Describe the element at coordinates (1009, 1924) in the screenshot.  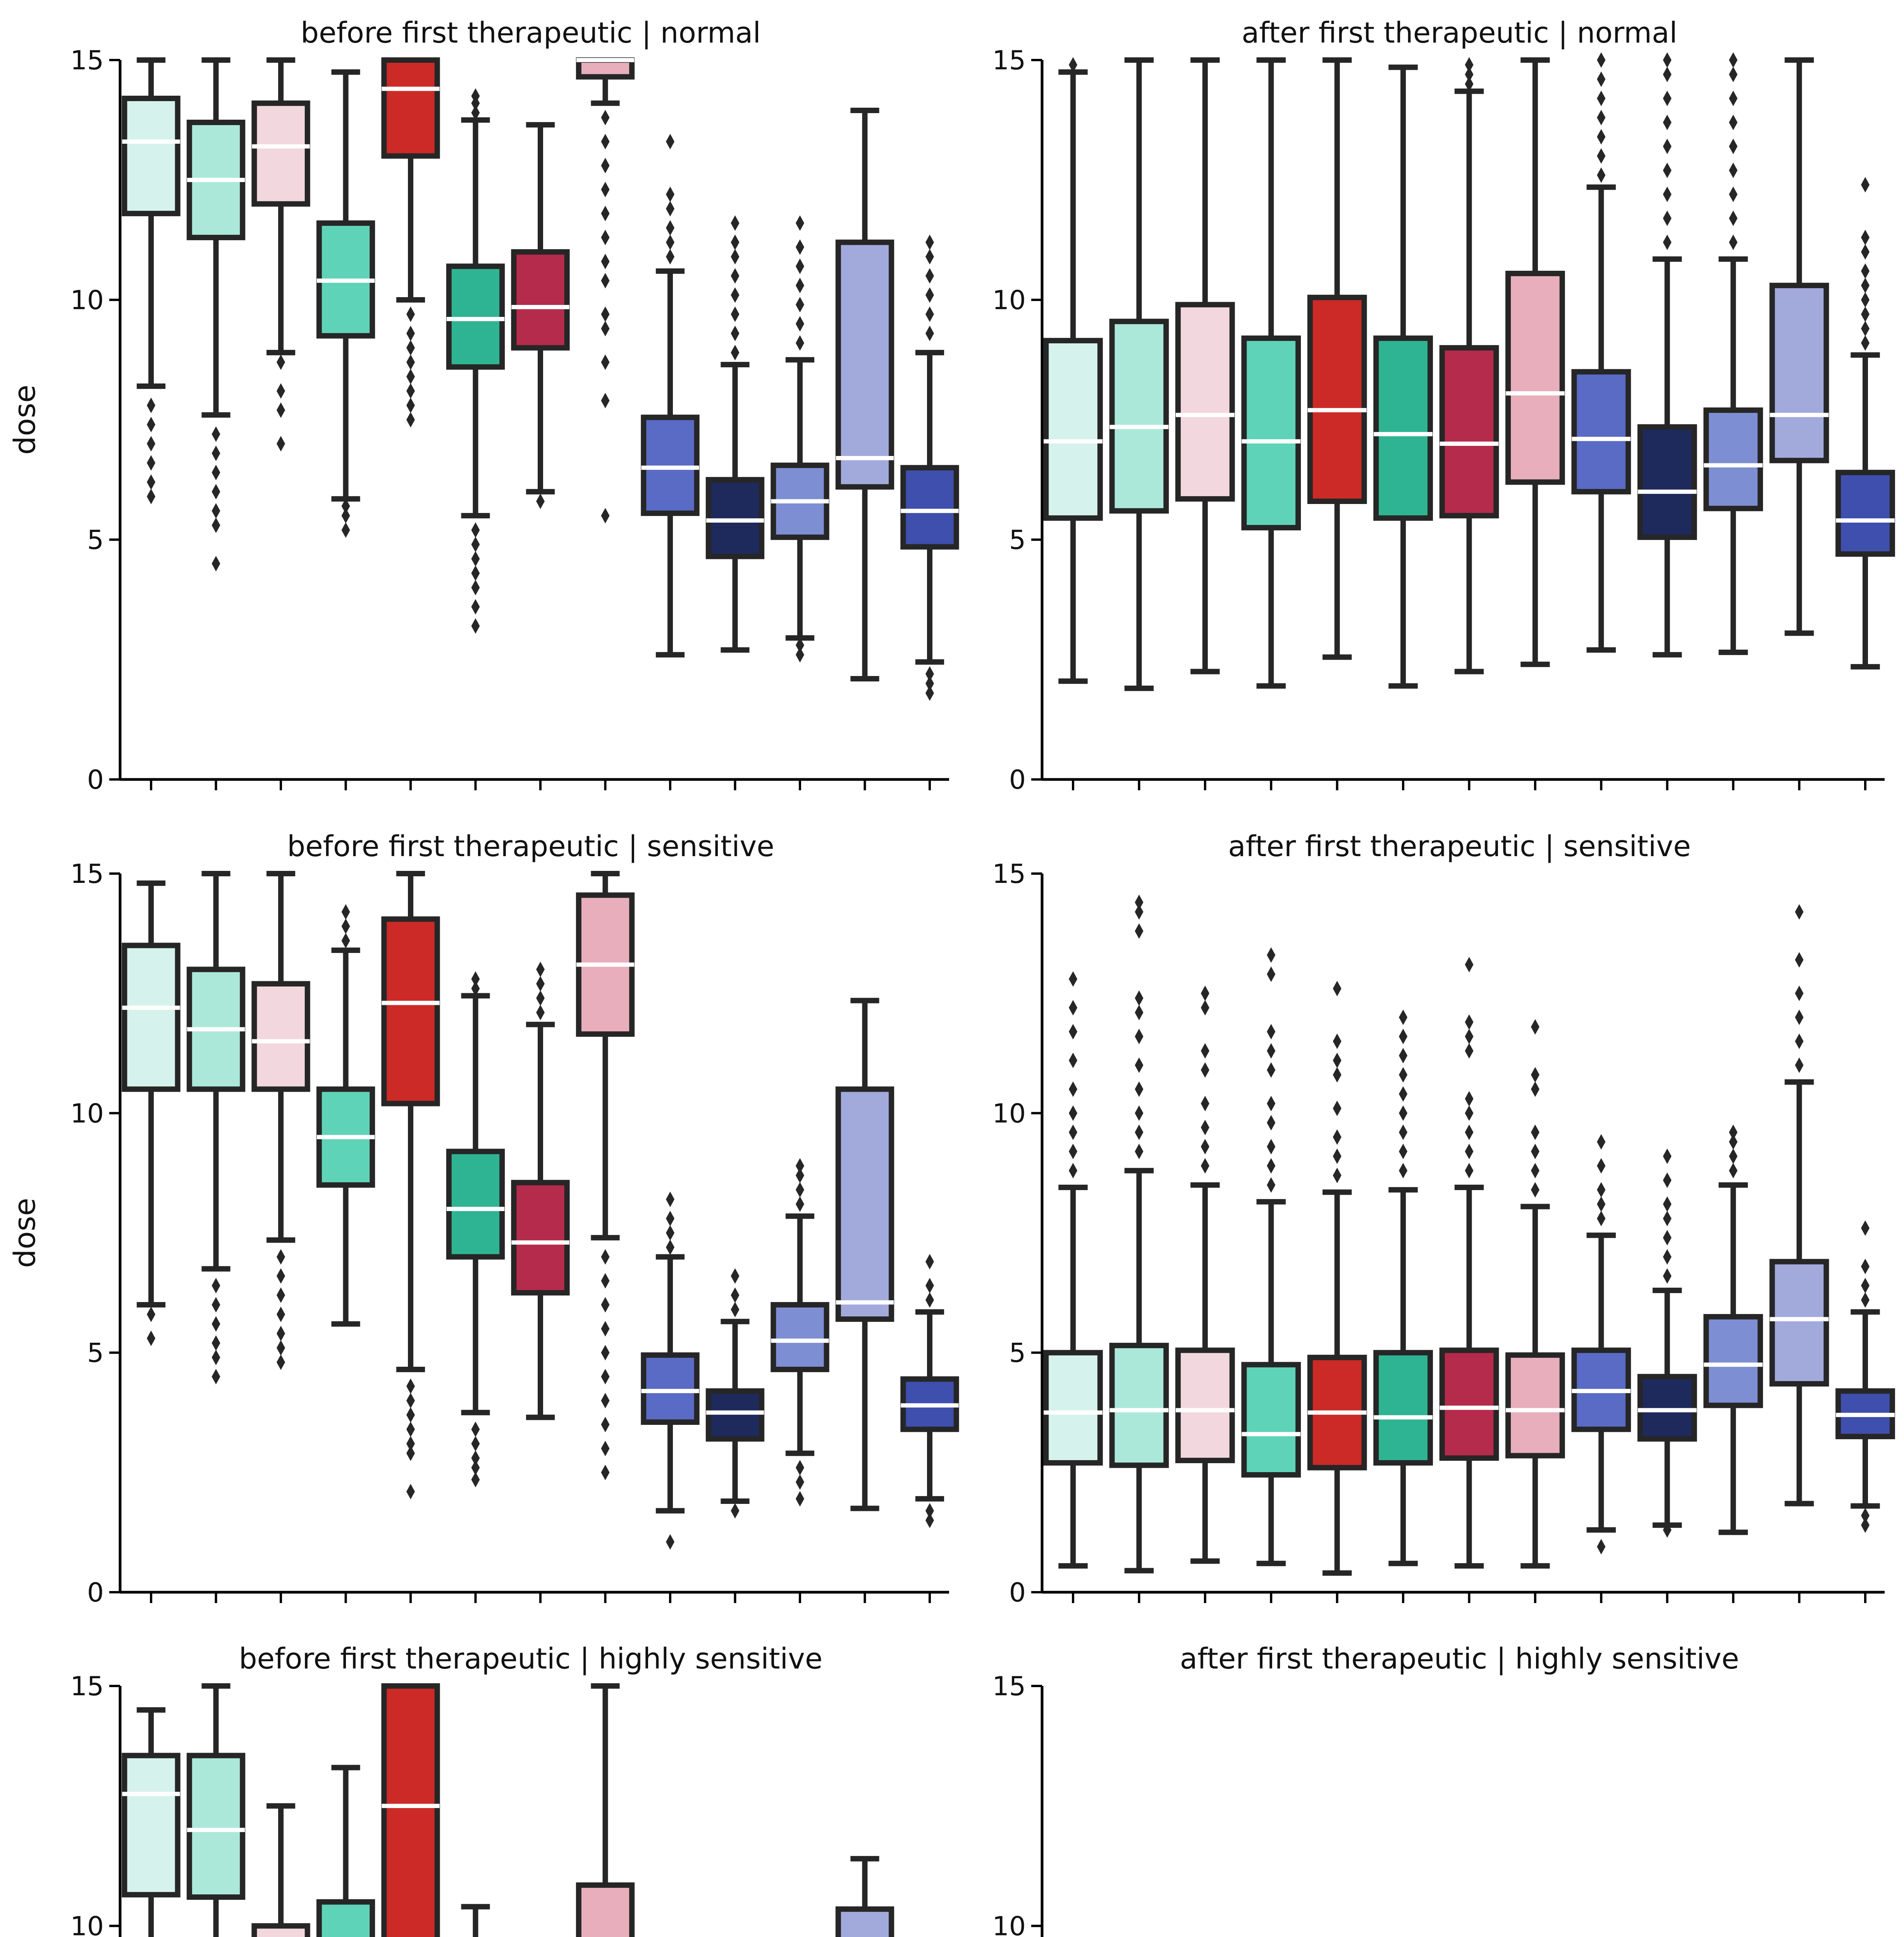
I see `y-tick-label: 10` at that location.